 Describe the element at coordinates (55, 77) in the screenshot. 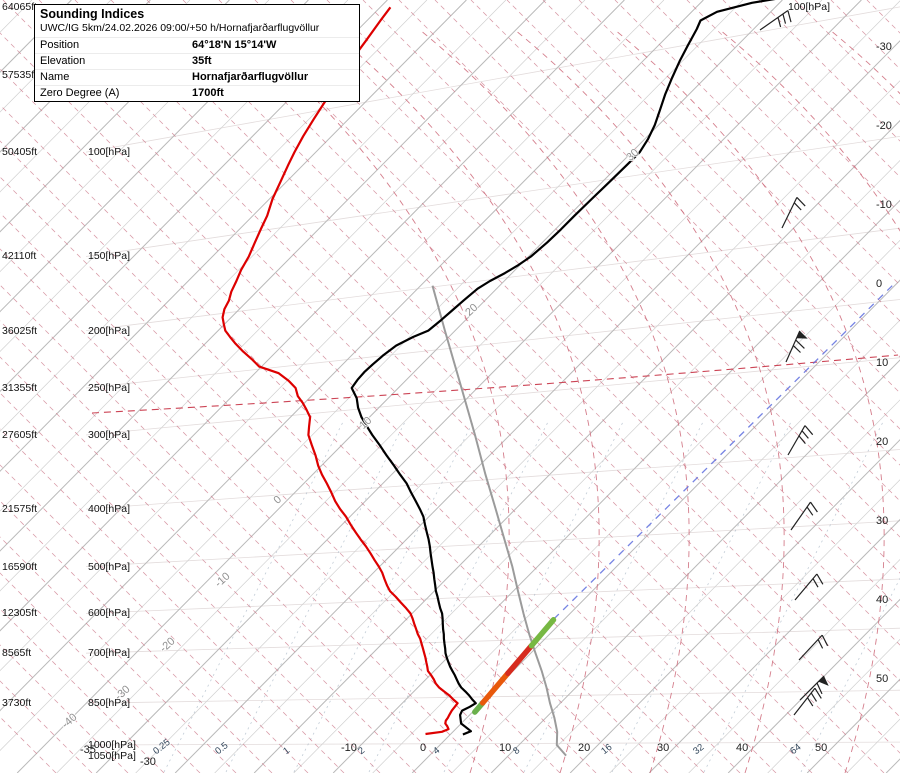

I see `info-label: Name` at that location.